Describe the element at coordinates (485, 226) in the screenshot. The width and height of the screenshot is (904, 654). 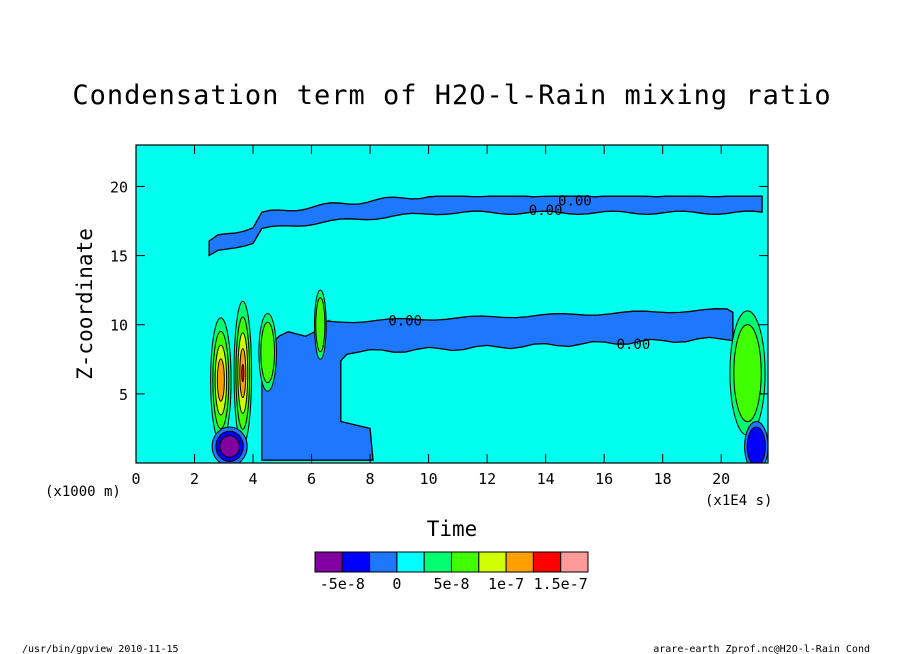
I see `upper-negative-band` at that location.